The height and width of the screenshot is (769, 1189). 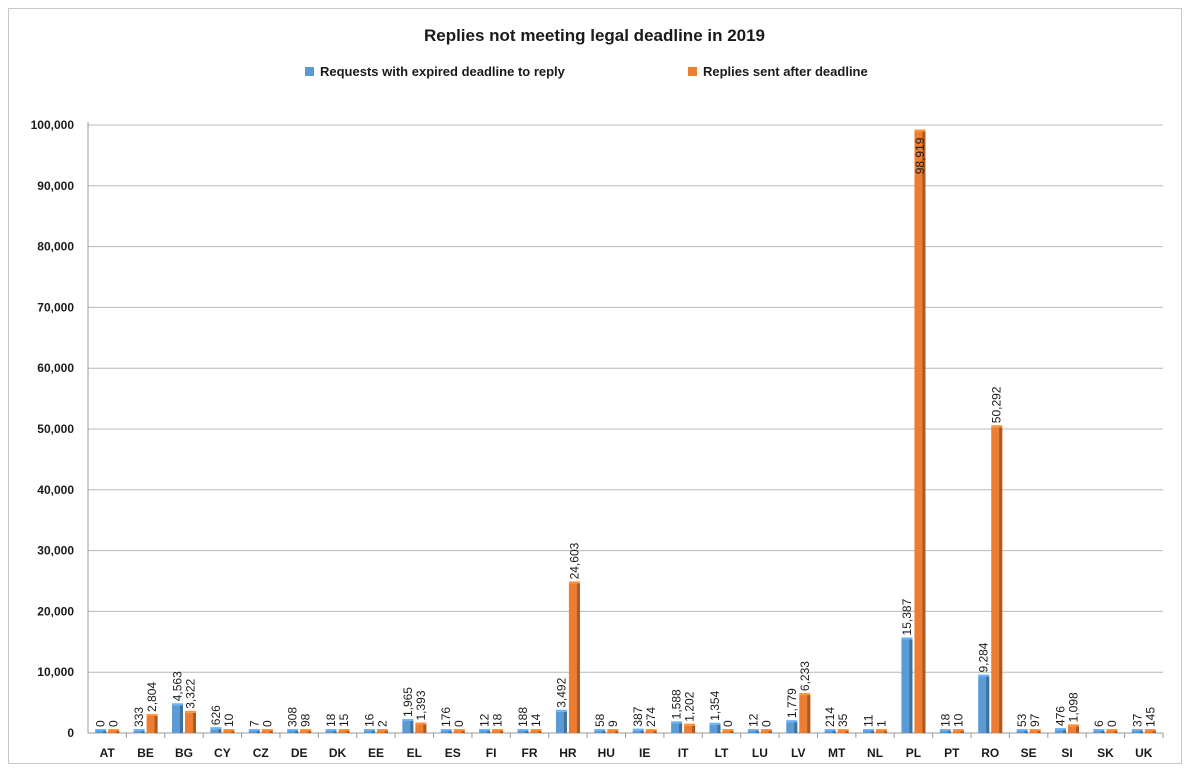 What do you see at coordinates (491, 753) in the screenshot?
I see `x-tick-label: FI` at bounding box center [491, 753].